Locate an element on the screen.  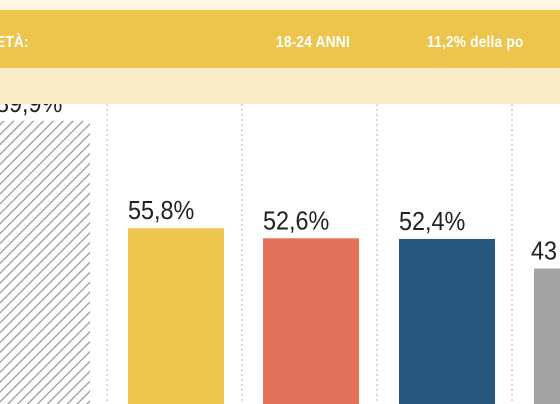
age-label: ETÀ: is located at coordinates (14, 42).